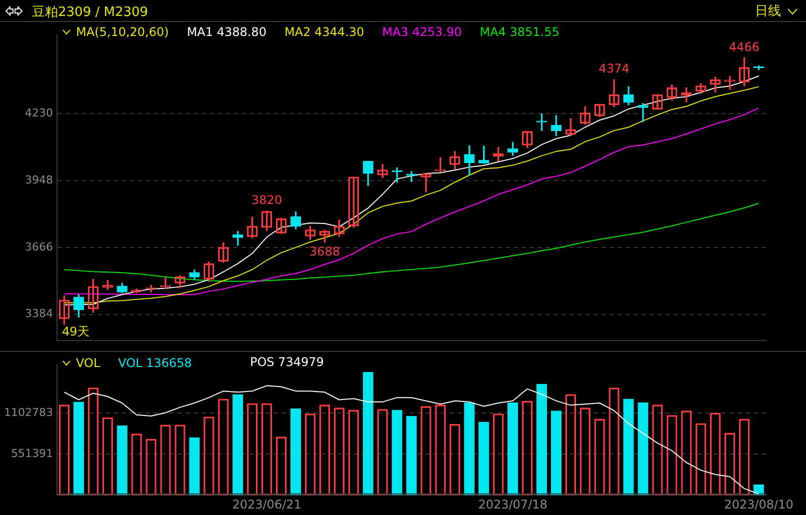 This screenshot has width=806, height=515. I want to click on y-tick-label: 551391, so click(32, 453).